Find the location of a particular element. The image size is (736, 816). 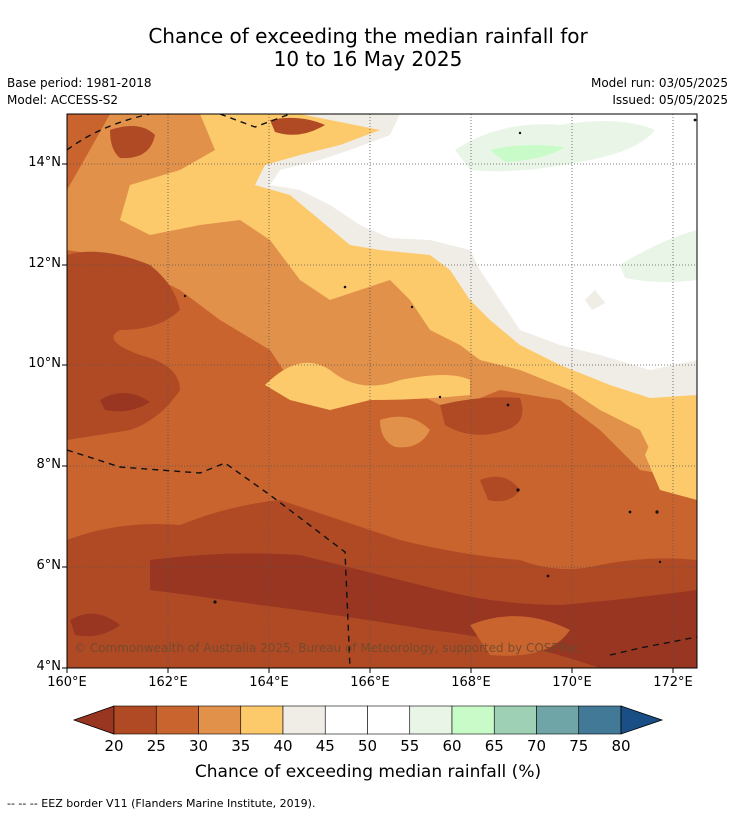

colorbar is located at coordinates (368, 720).